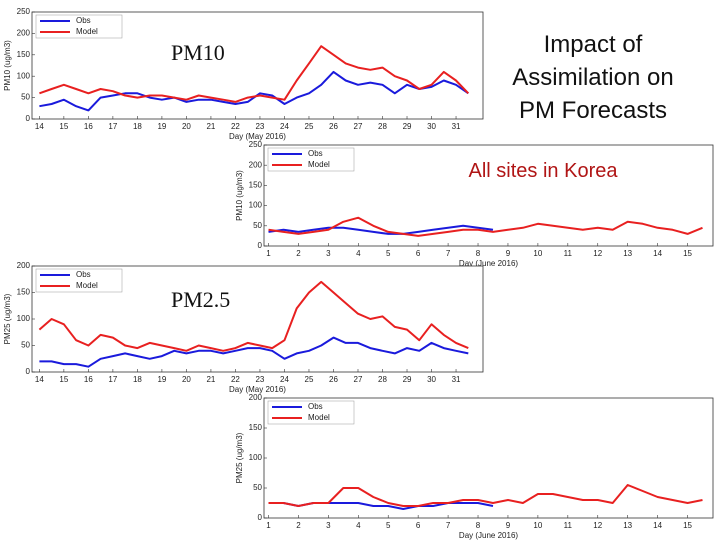 The image size is (720, 540). Describe the element at coordinates (358, 525) in the screenshot. I see `x-tick-label: 4` at that location.